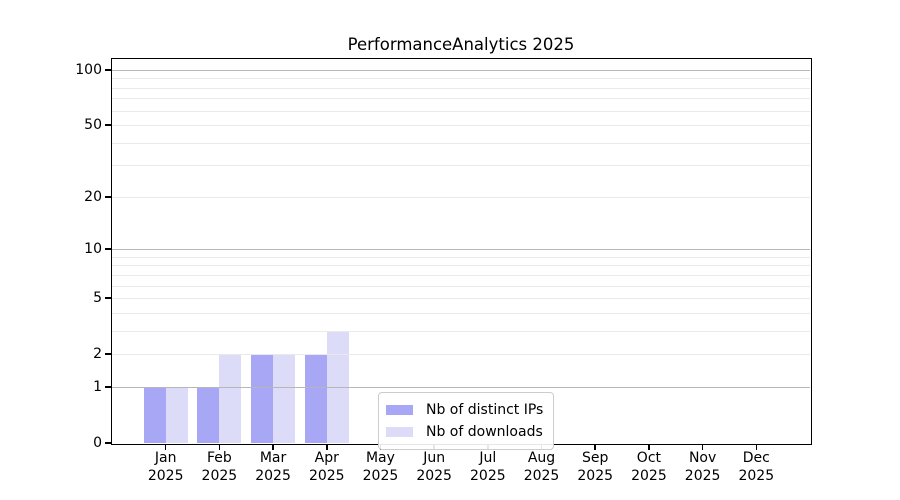 Image resolution: width=900 pixels, height=500 pixels. I want to click on x-tick-label: Feb 2025, so click(220, 467).